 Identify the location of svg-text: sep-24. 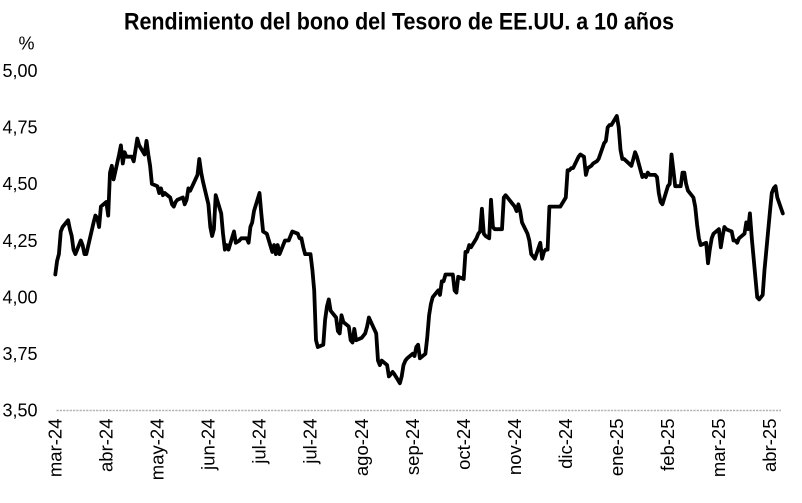
(412, 447).